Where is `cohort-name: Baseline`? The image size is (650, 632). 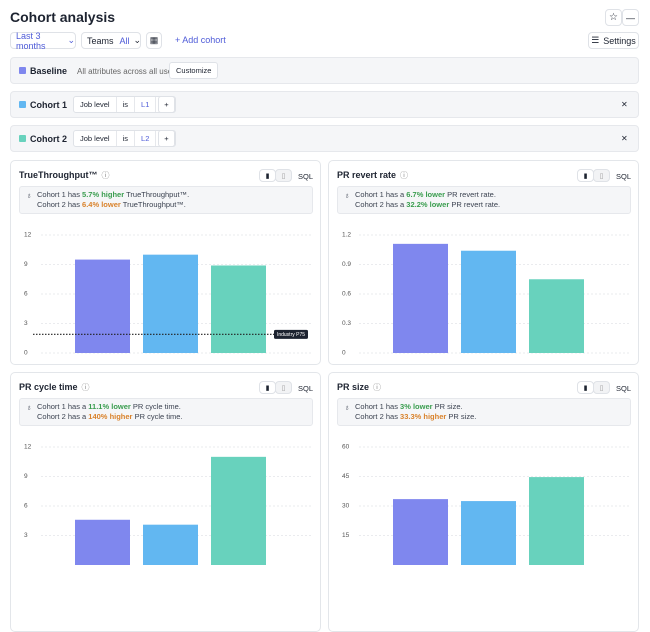 cohort-name: Baseline is located at coordinates (49, 71).